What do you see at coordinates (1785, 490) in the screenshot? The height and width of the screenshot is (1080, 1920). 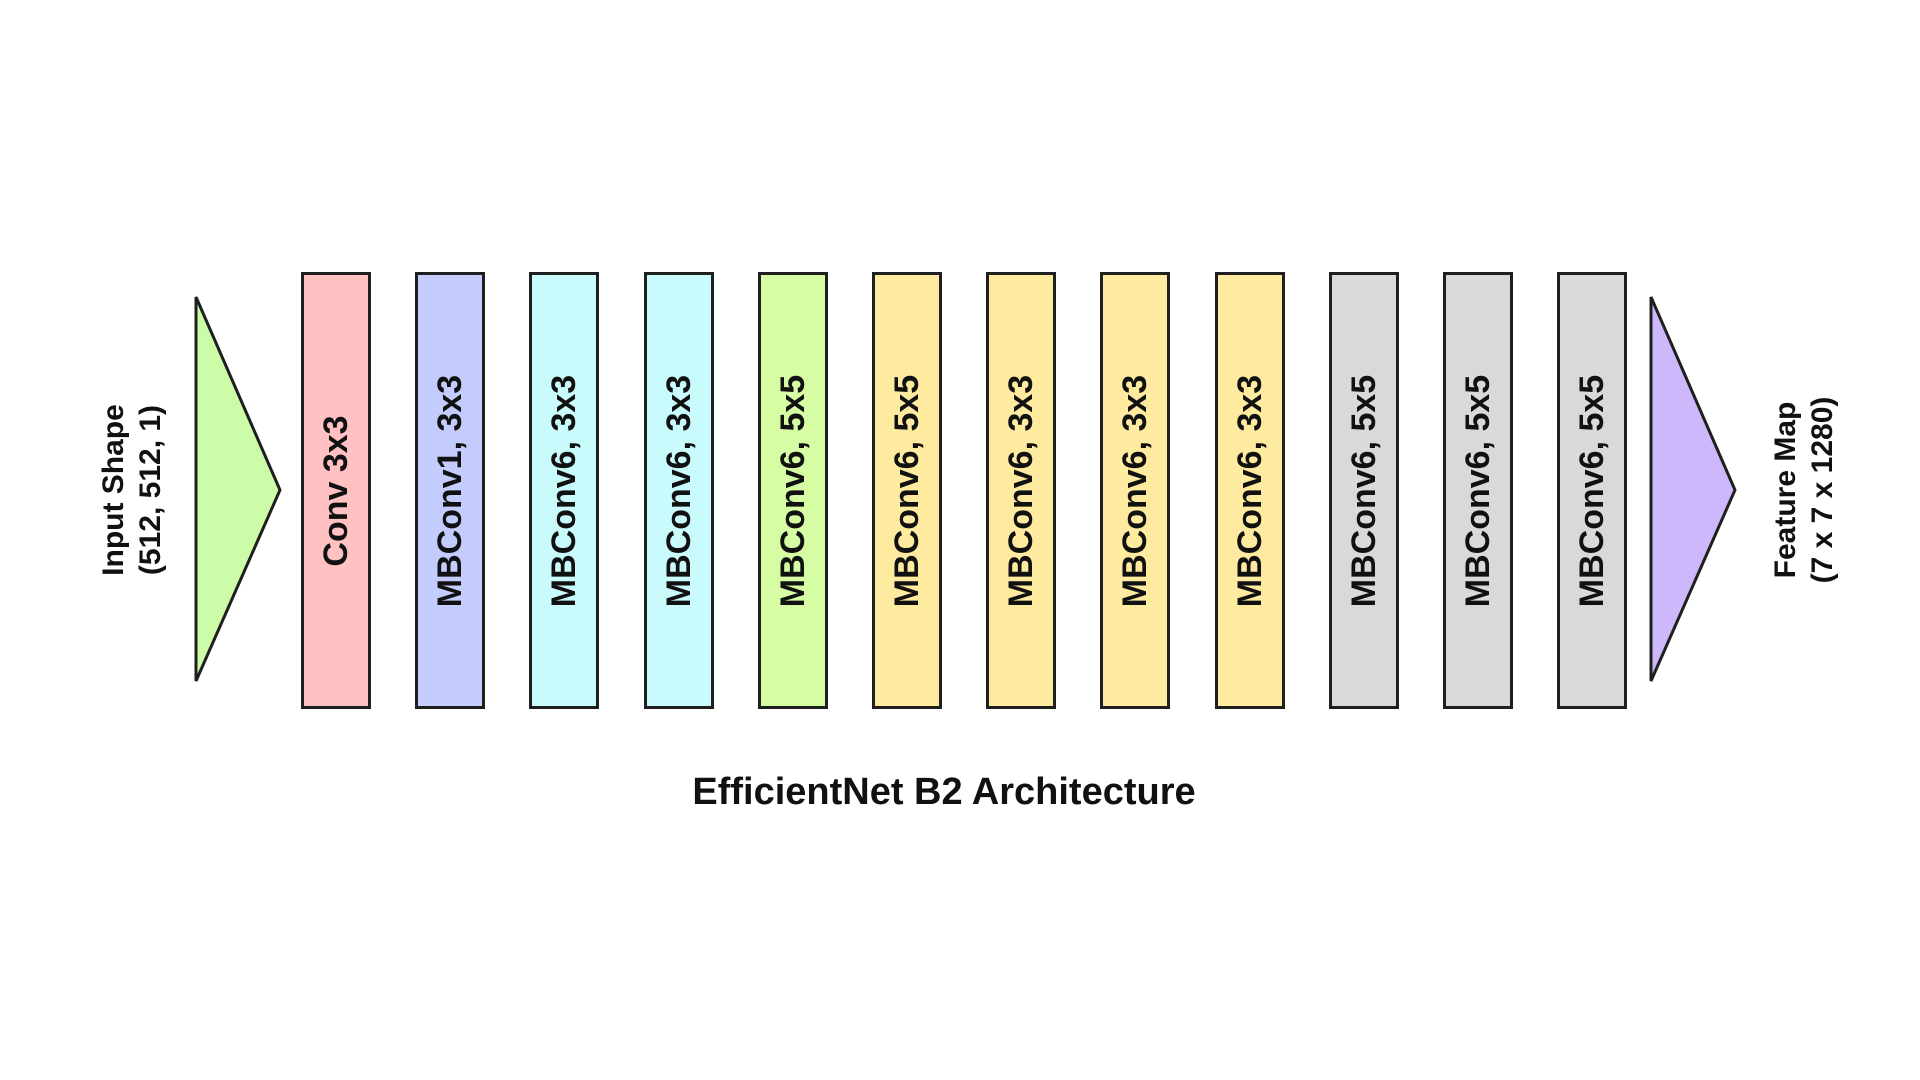 I see `output-label-title: Feature Map` at bounding box center [1785, 490].